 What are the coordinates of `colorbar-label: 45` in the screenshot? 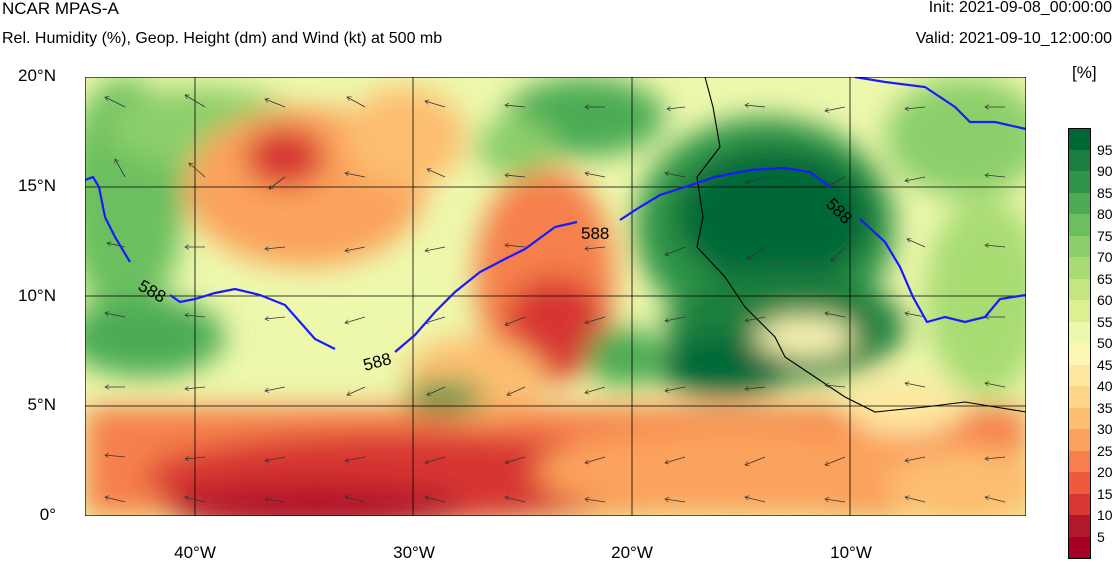 It's located at (1105, 364).